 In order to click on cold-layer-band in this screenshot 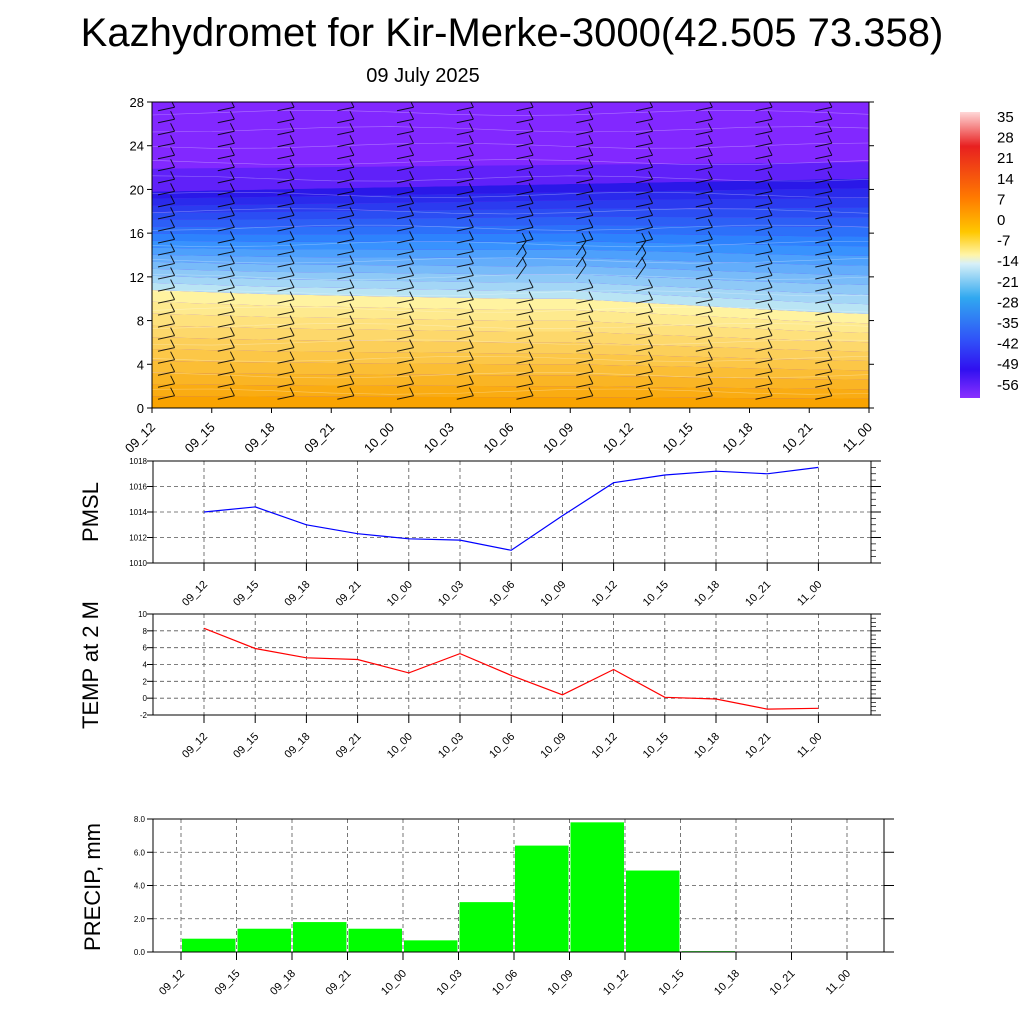, I will do `click(510, 248)`.